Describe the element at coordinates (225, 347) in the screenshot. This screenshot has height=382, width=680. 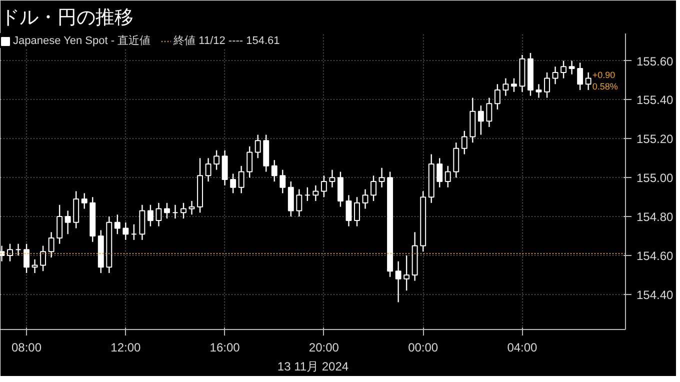
I see `x-tick-label: 16:00` at that location.